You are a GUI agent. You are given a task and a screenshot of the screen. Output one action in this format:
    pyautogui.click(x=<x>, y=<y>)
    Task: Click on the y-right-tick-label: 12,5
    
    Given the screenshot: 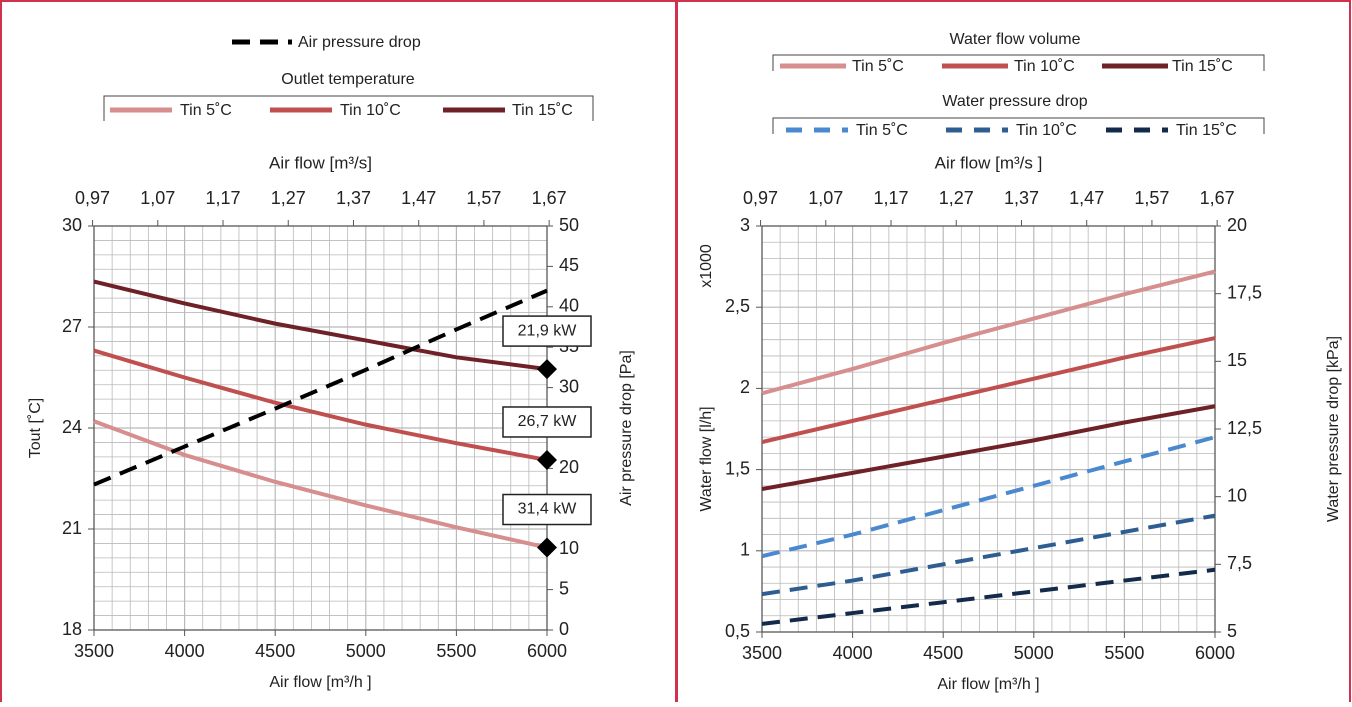 What is the action you would take?
    pyautogui.click(x=1244, y=428)
    